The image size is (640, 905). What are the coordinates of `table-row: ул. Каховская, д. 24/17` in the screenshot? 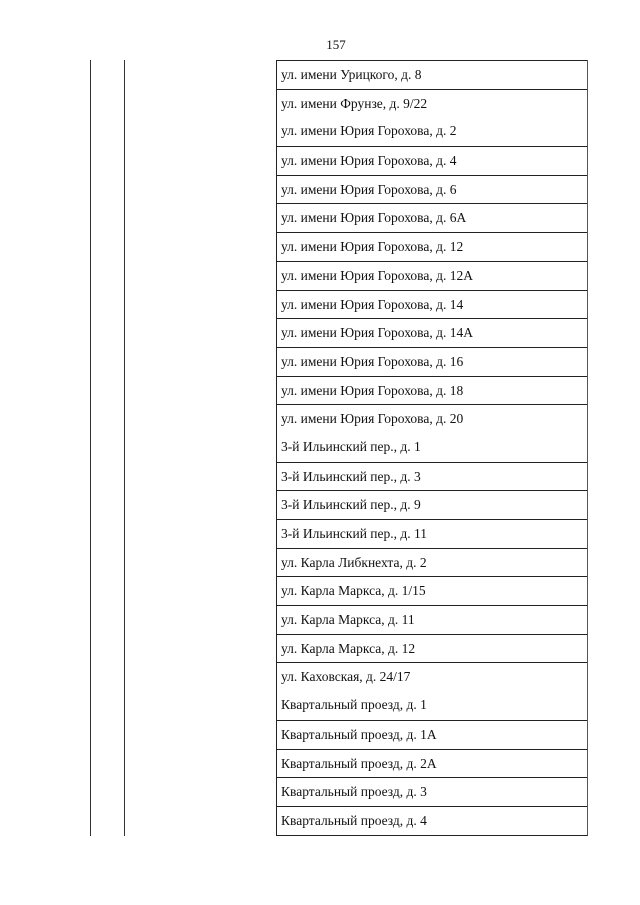 It's located at (432, 676).